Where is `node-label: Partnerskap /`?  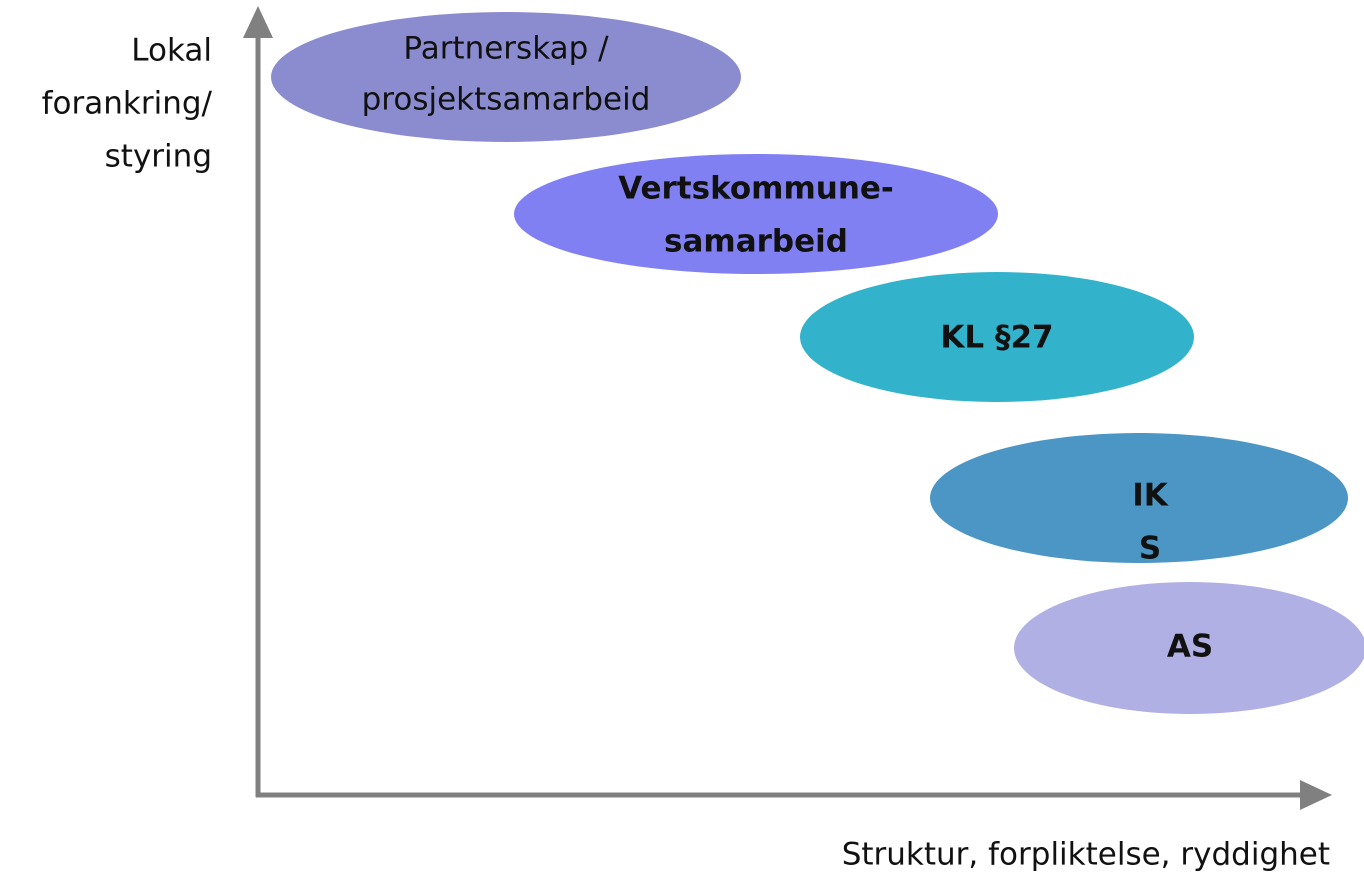 node-label: Partnerskap / is located at coordinates (506, 49).